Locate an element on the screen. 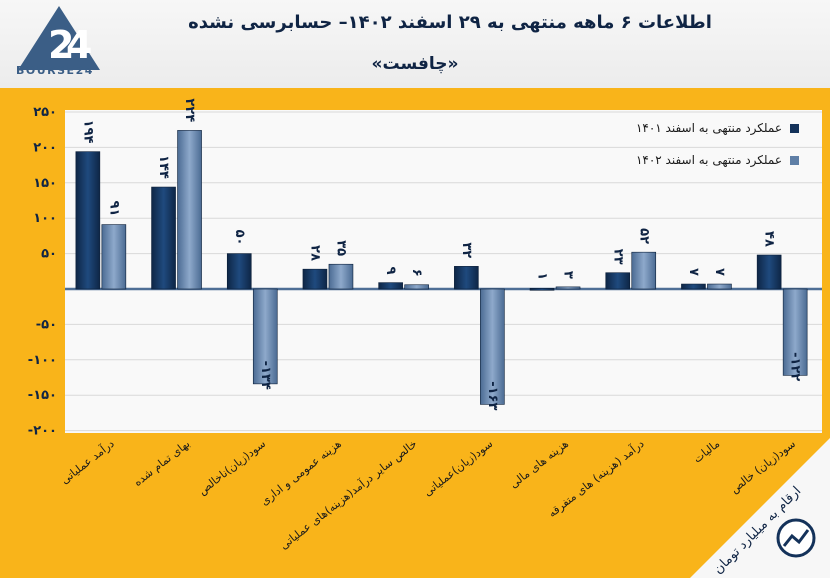  legend-label-2: عملکرد منتهی به اسفند ۱۴۰۲ is located at coordinates (709, 160).